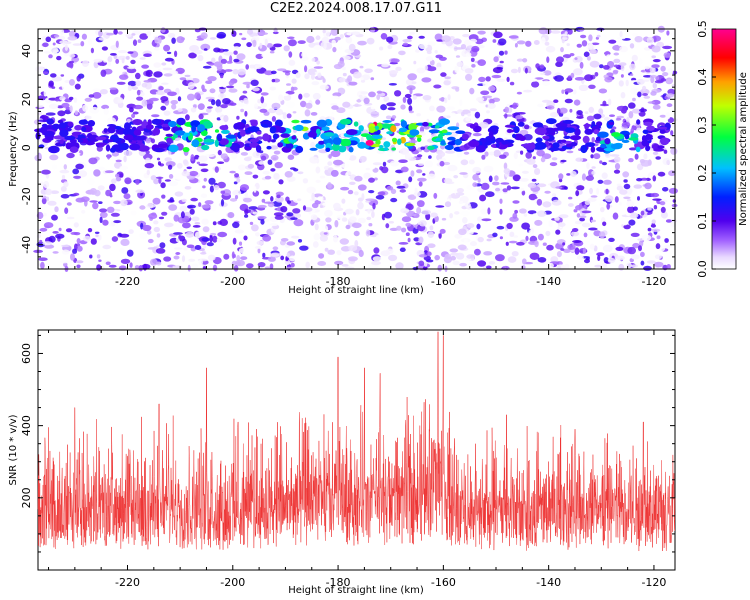 The width and height of the screenshot is (750, 600). I want to click on colorbar-label: Normalized spectral amplitude, so click(743, 149).